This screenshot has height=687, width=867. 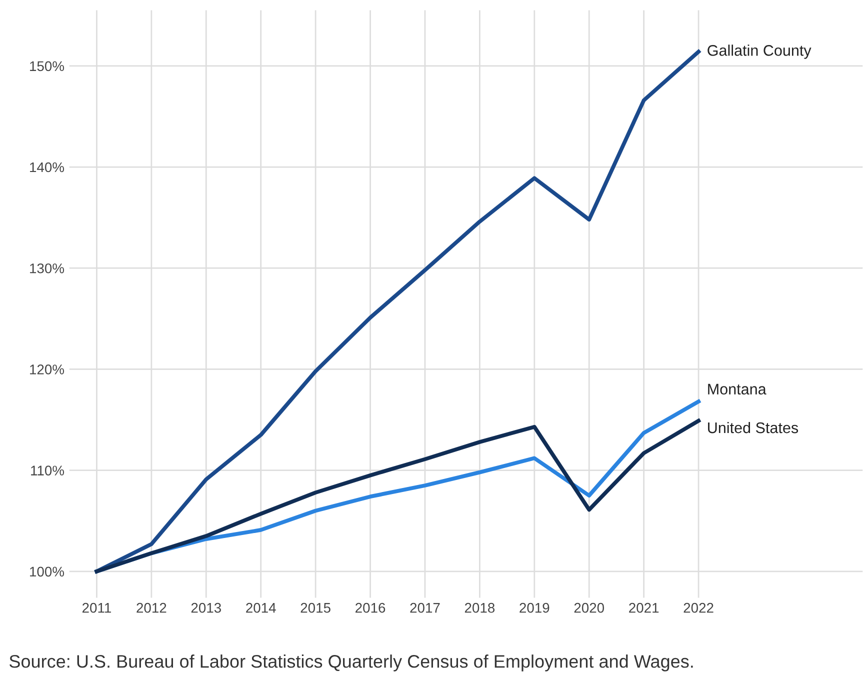 What do you see at coordinates (589, 607) in the screenshot?
I see `x-tick-label: 2020` at bounding box center [589, 607].